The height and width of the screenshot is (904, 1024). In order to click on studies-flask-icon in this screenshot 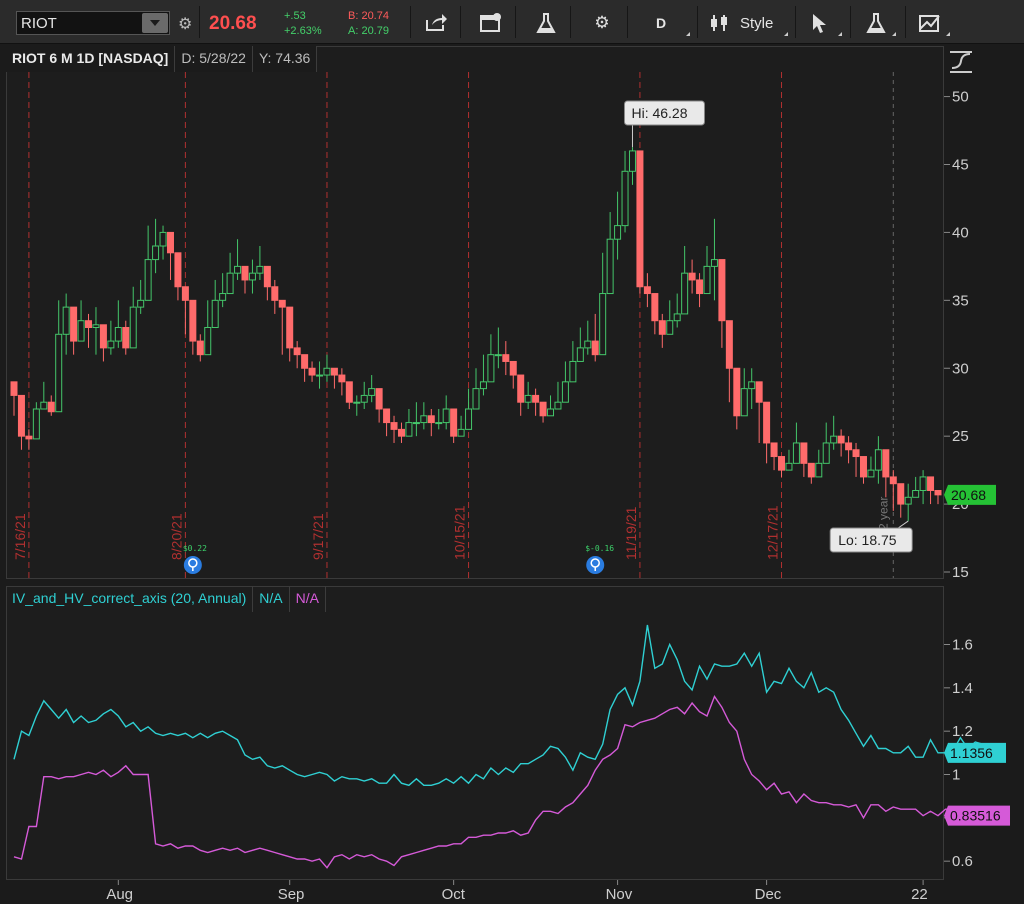, I will do `click(546, 23)`.